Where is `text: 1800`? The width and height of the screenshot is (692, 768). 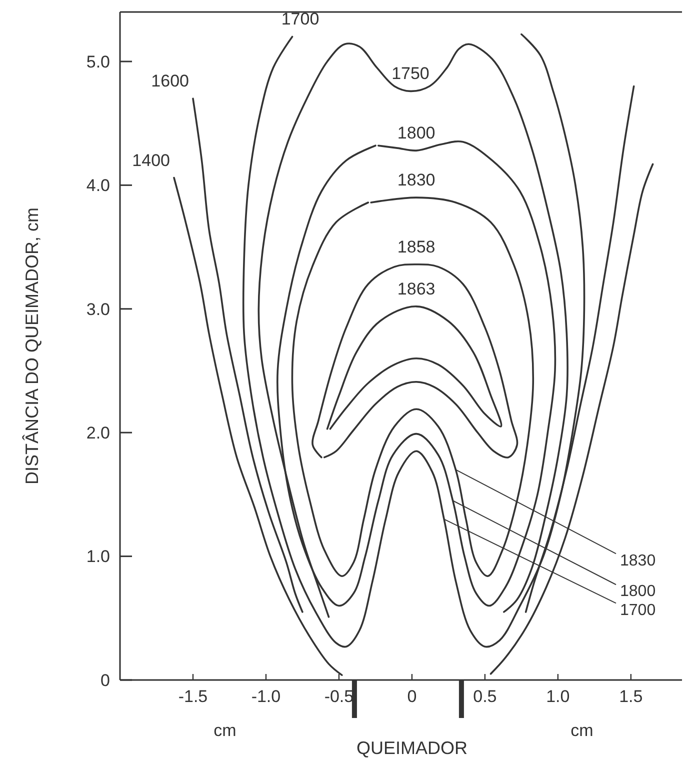
text: 1800 is located at coordinates (638, 591).